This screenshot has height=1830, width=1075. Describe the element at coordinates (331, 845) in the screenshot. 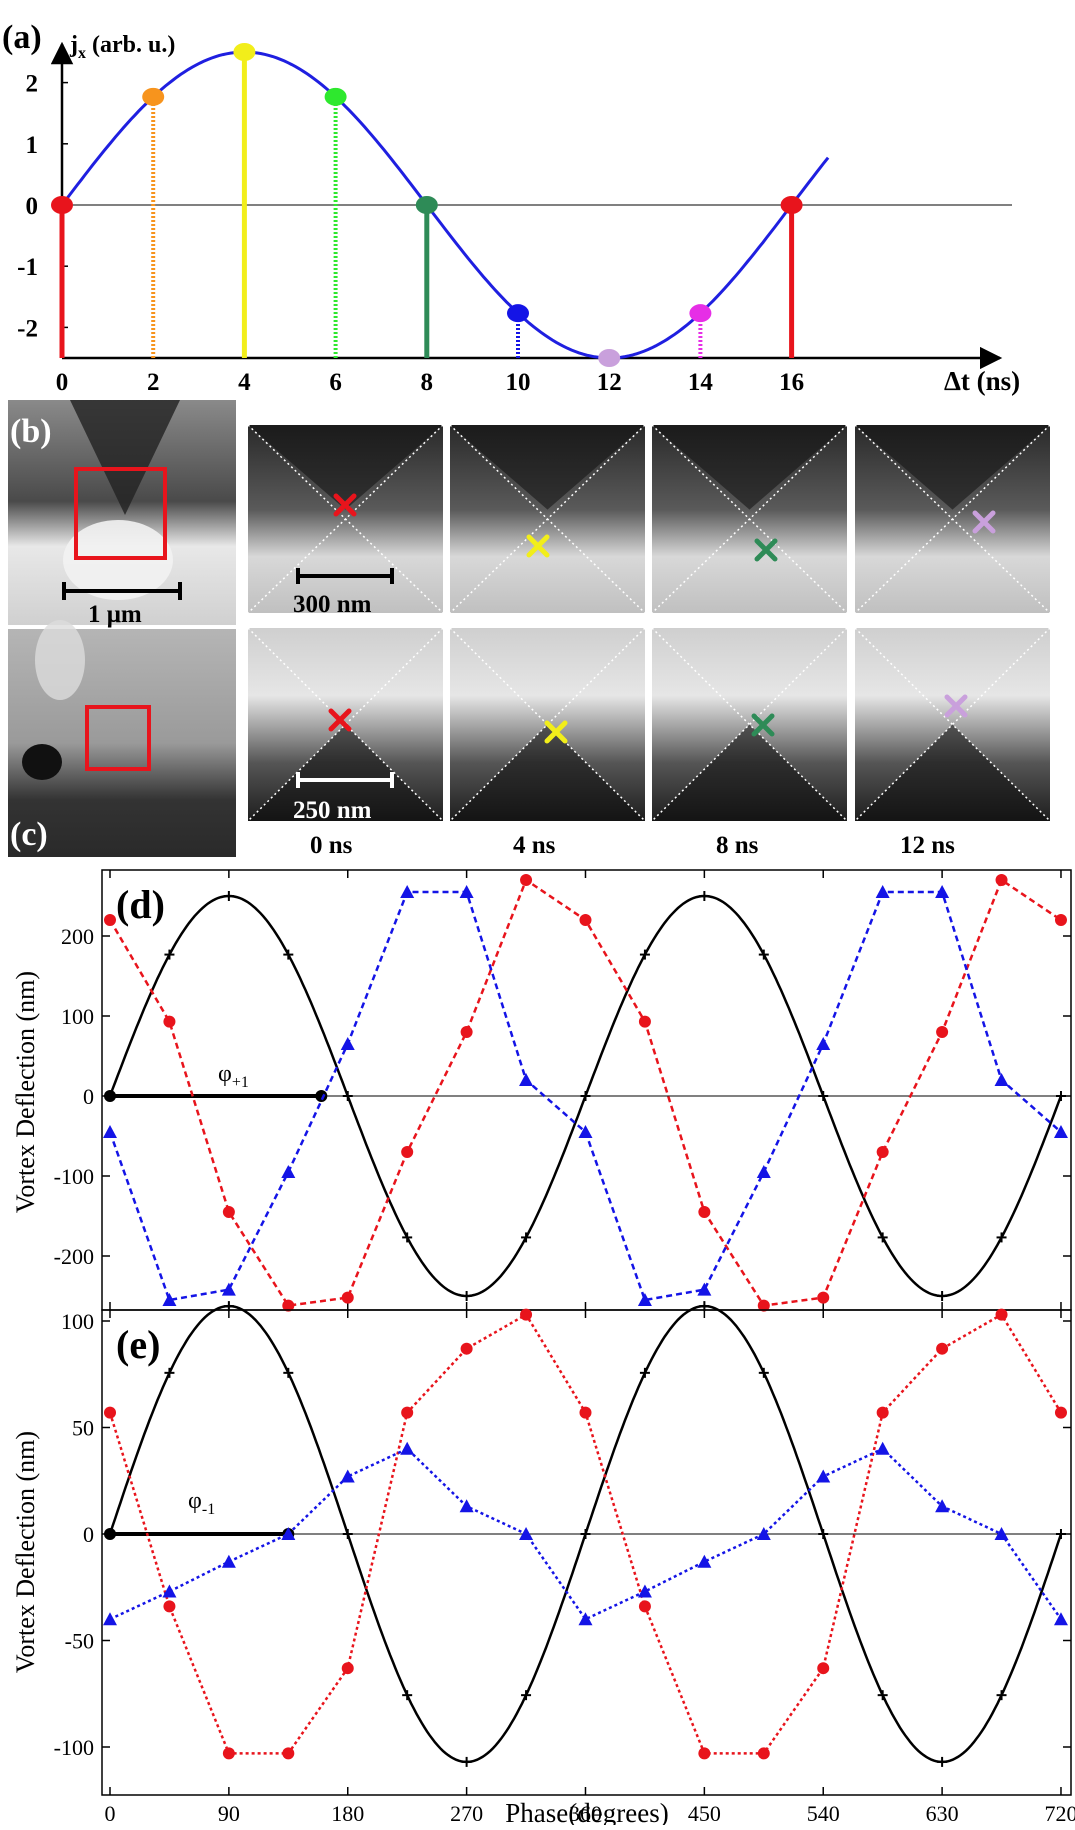

I see `time-label-0: 0 ns` at that location.